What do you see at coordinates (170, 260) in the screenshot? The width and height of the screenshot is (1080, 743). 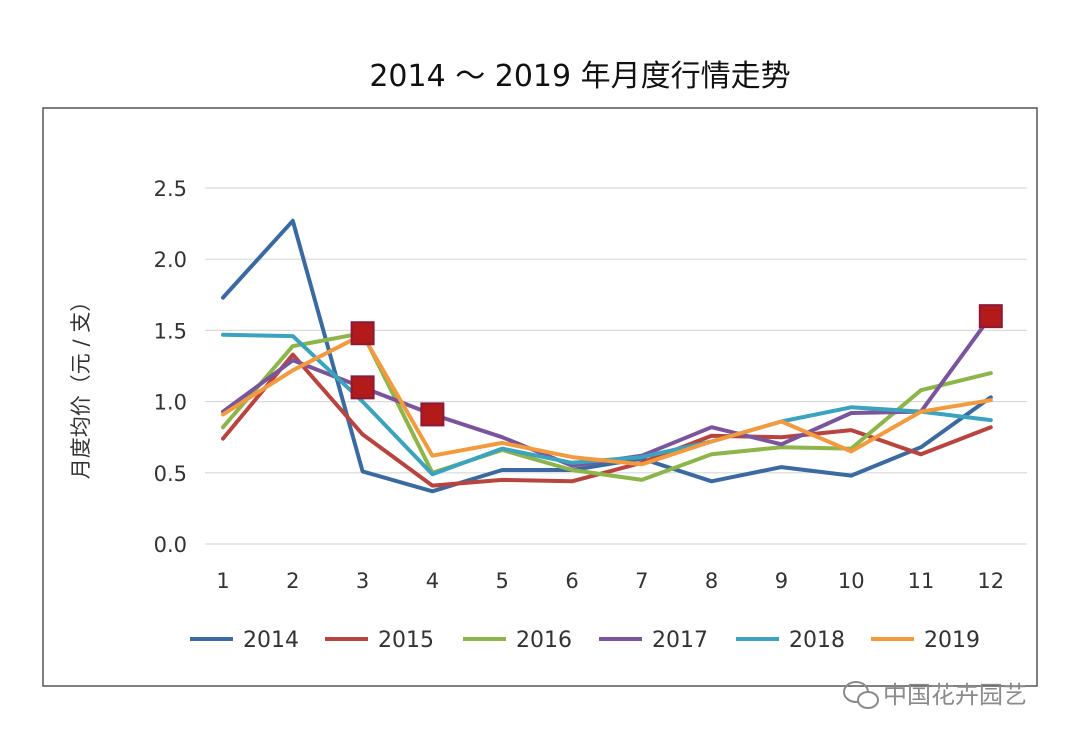 I see `y-tick-label: 2.0` at bounding box center [170, 260].